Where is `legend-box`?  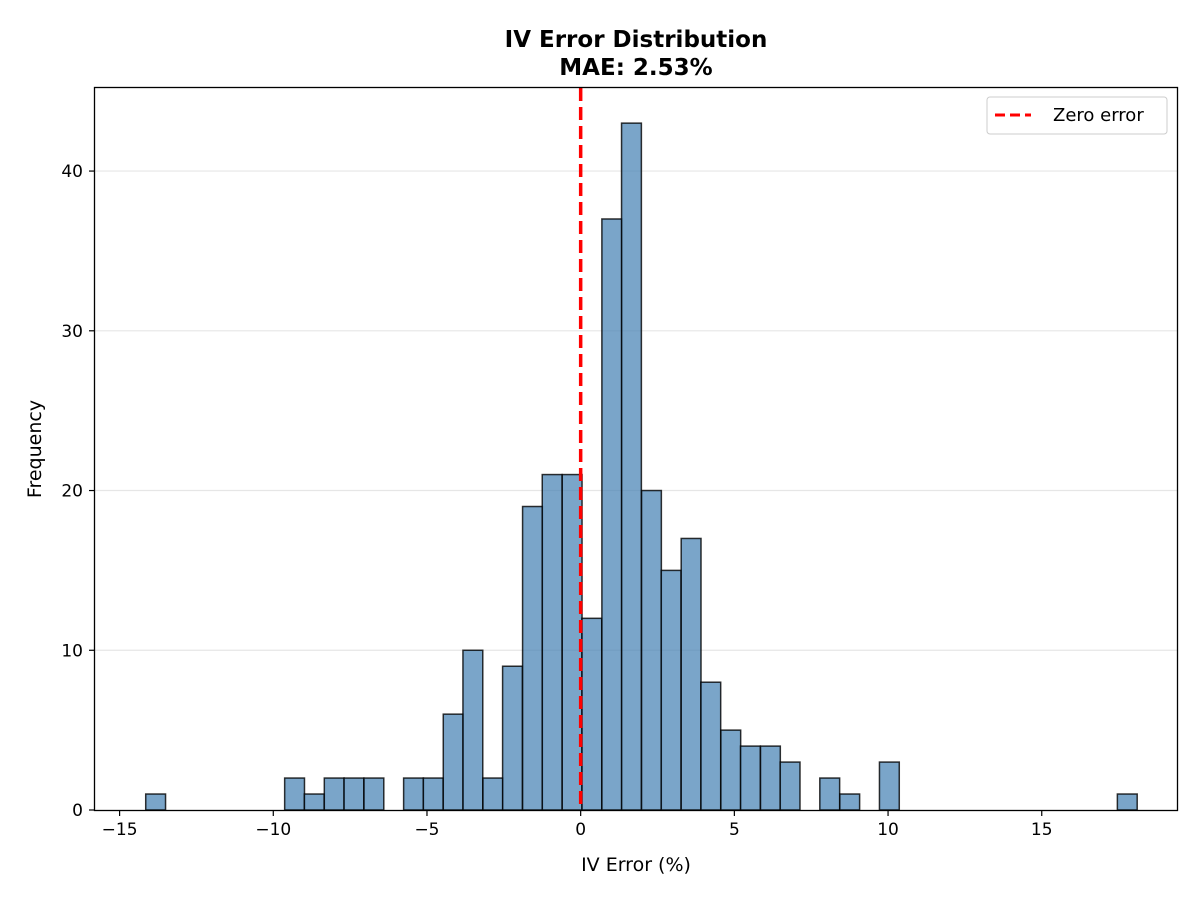 legend-box is located at coordinates (1077, 115).